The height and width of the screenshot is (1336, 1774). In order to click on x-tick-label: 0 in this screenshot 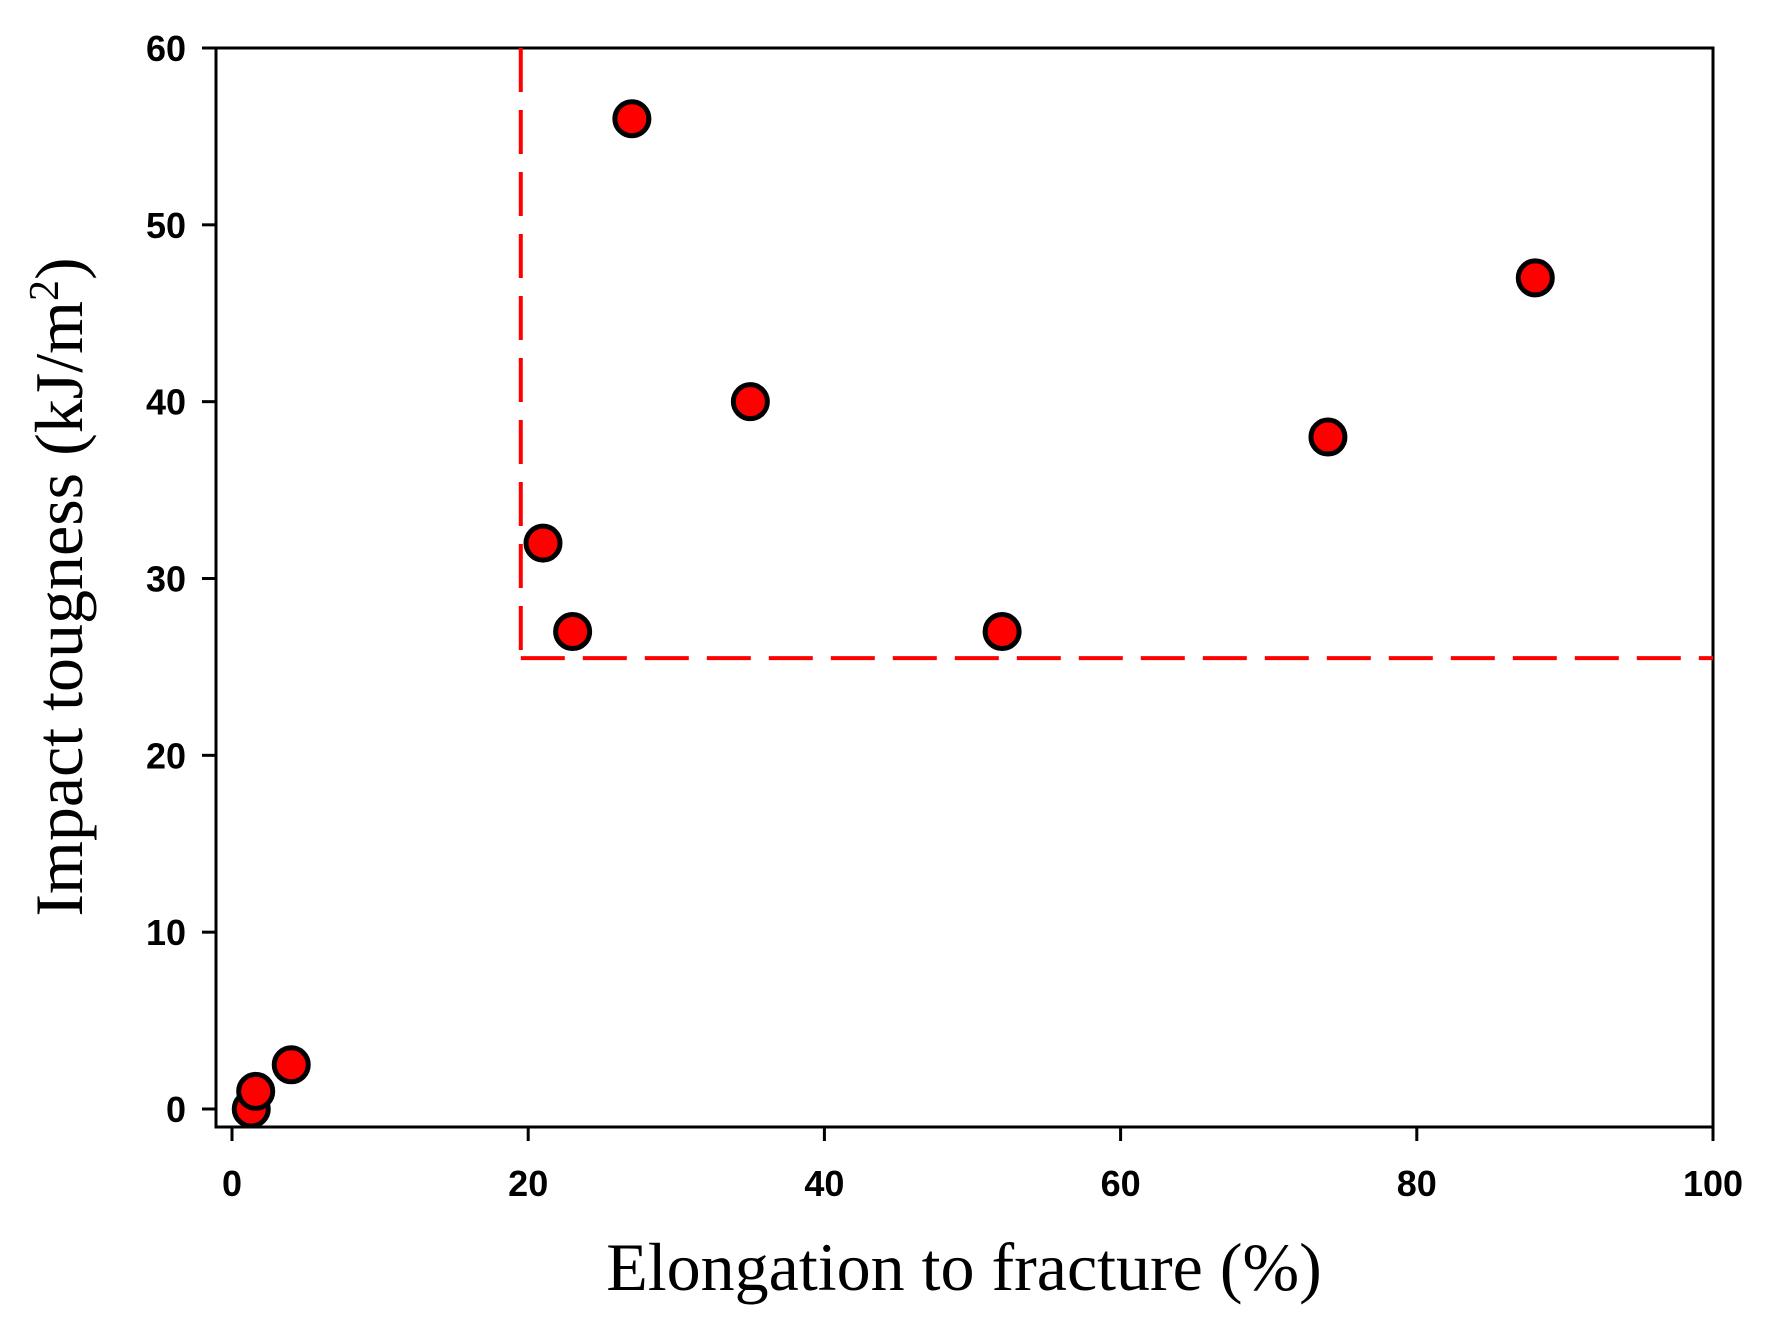, I will do `click(232, 1183)`.